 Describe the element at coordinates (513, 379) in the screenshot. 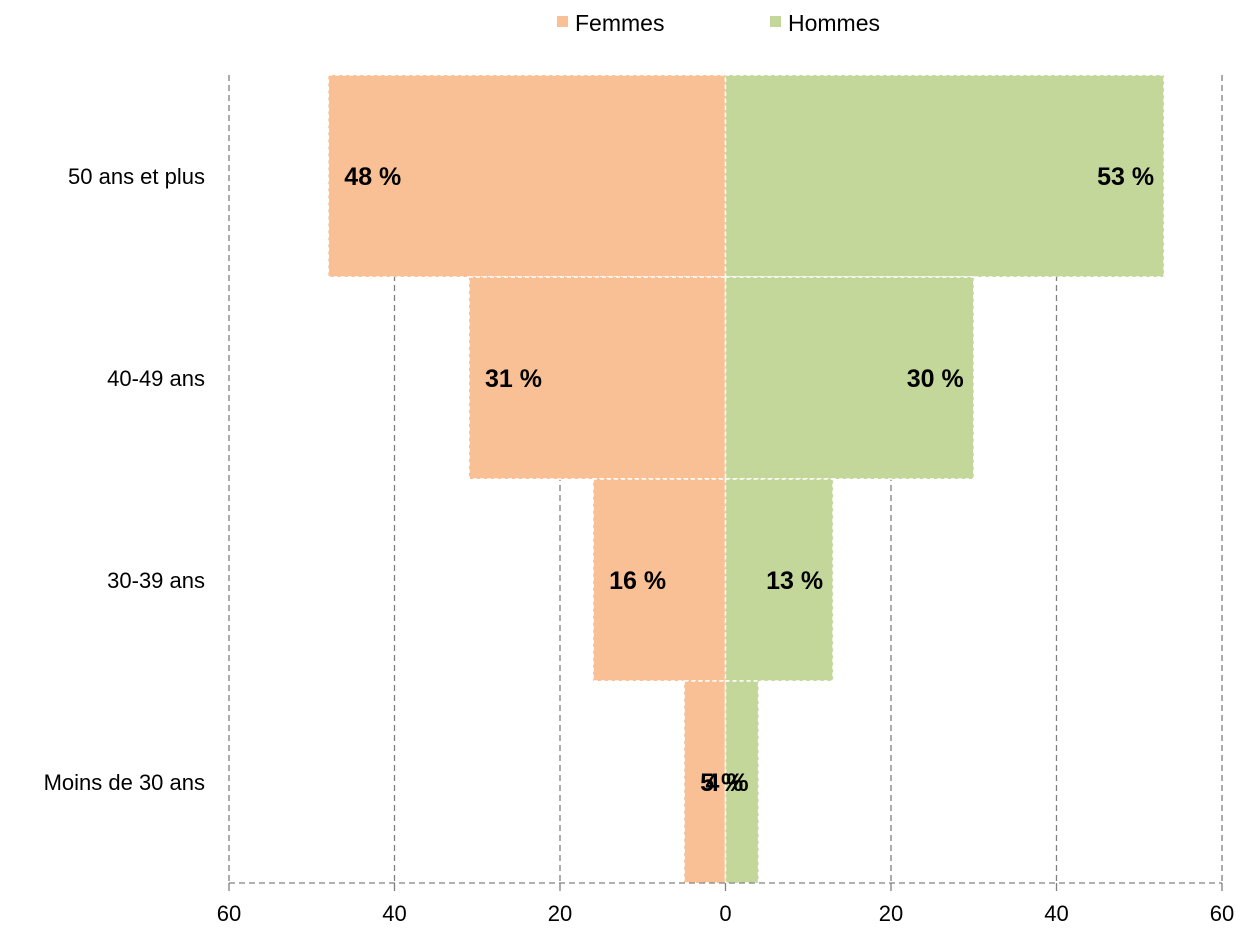

I see `data-label-femmes-40-49-ans: 31 %` at that location.